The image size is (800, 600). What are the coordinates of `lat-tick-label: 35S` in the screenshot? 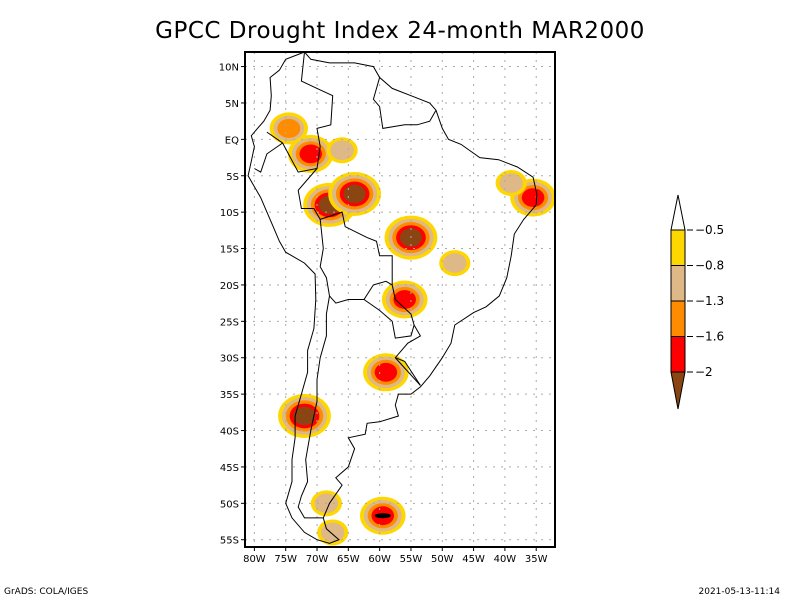 It's located at (229, 395).